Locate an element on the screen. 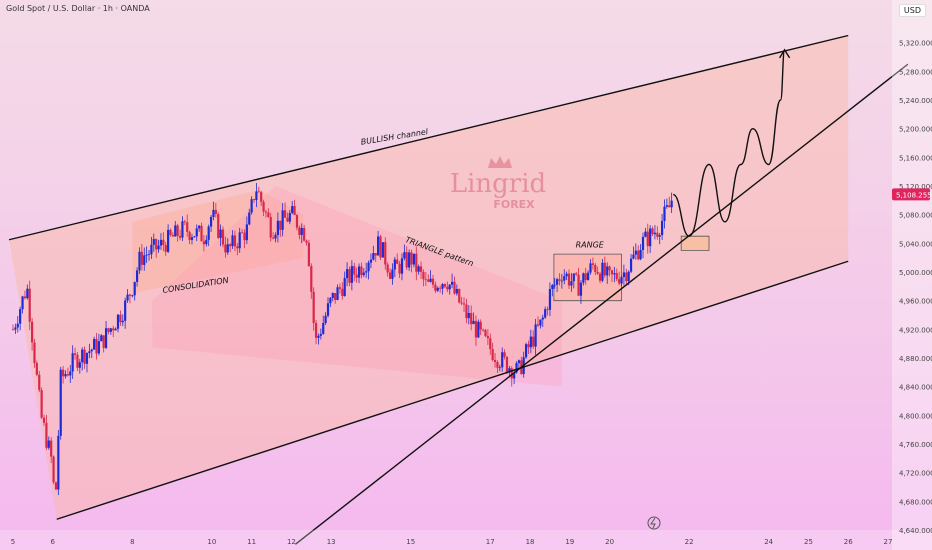 The height and width of the screenshot is (550, 932). y-tick-label: 5,200.000 is located at coordinates (915, 130).